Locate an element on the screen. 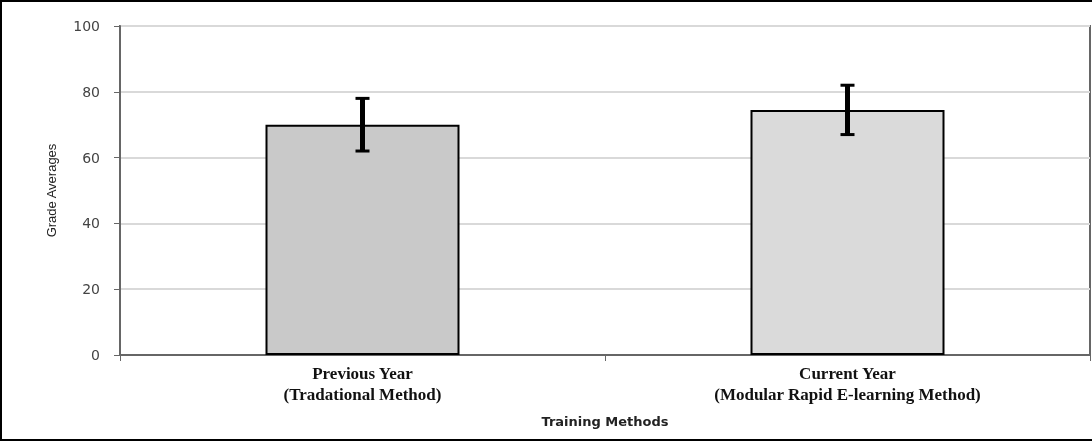 This screenshot has height=441, width=1092. y-axis-title: Grade Averages is located at coordinates (51, 190).